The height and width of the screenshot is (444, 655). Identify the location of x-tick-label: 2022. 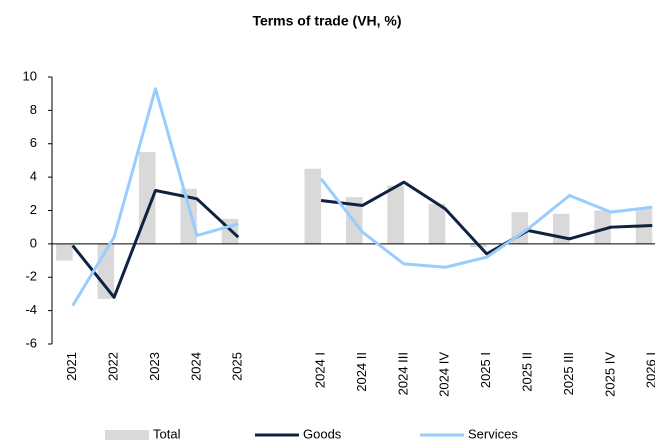
(113, 366).